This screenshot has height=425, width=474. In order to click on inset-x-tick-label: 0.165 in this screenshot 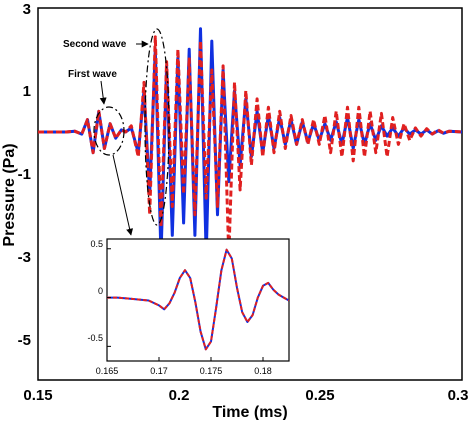, I will do `click(107, 371)`.